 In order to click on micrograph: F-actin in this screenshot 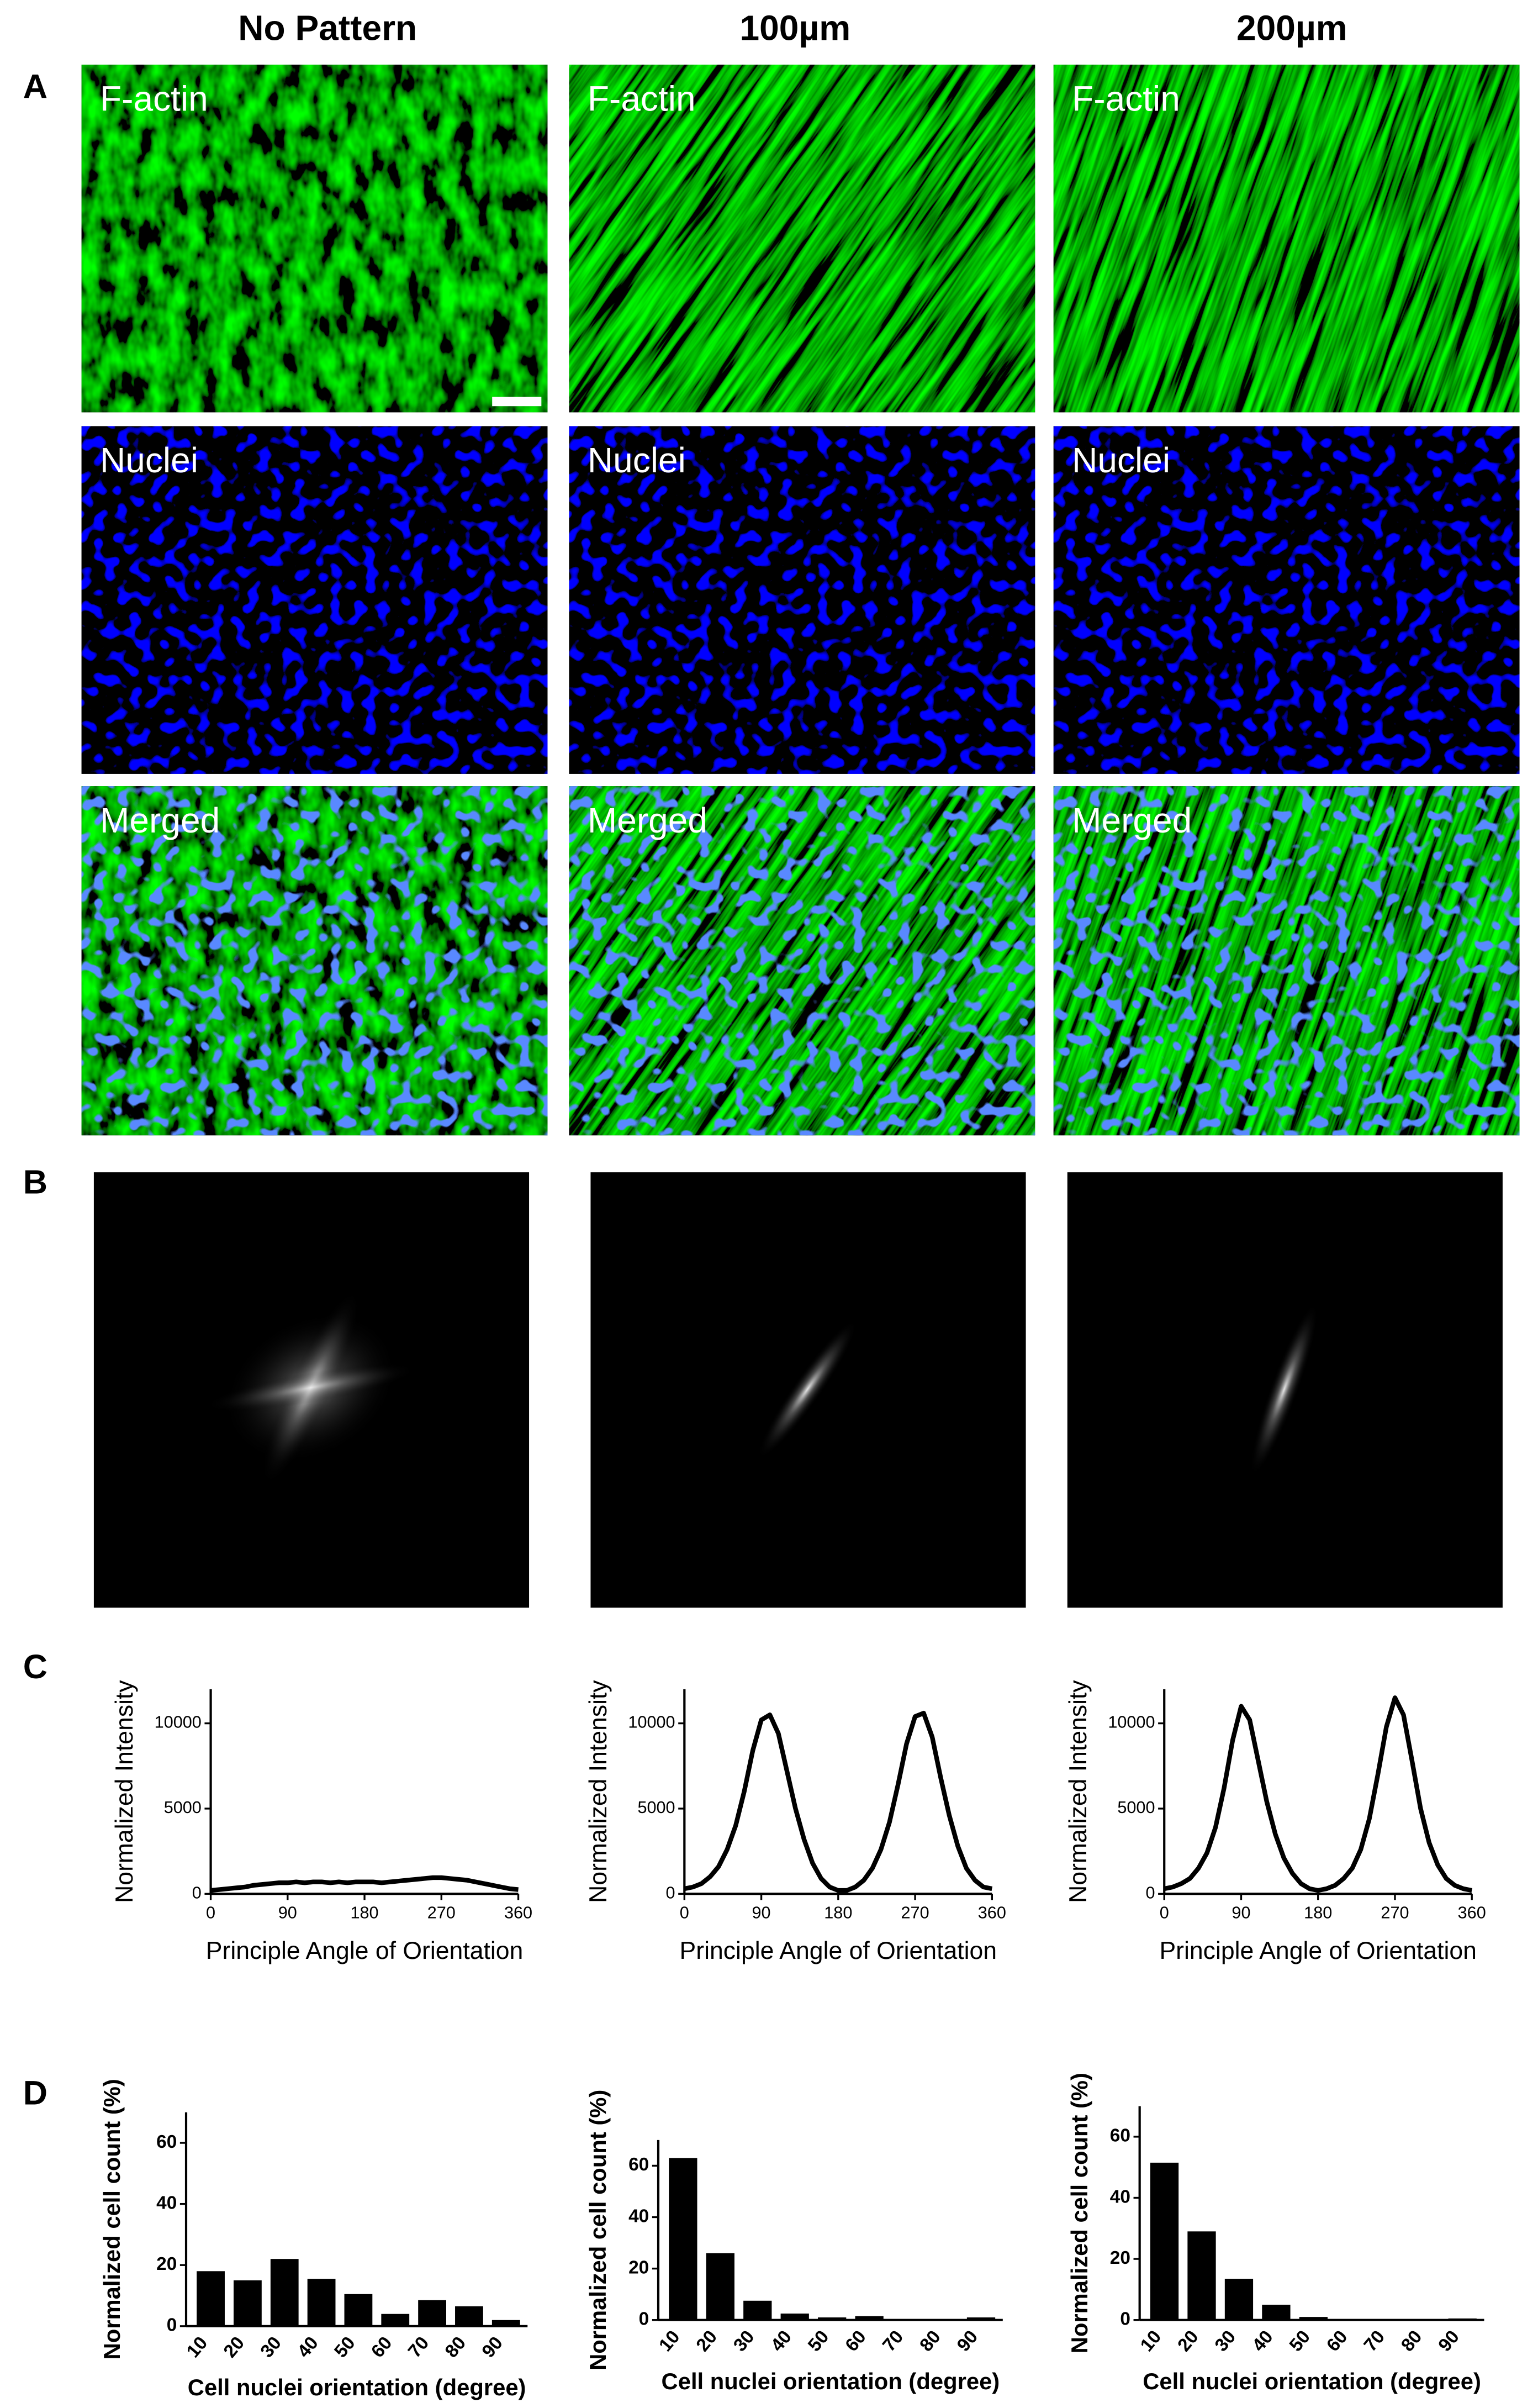, I will do `click(1286, 239)`.